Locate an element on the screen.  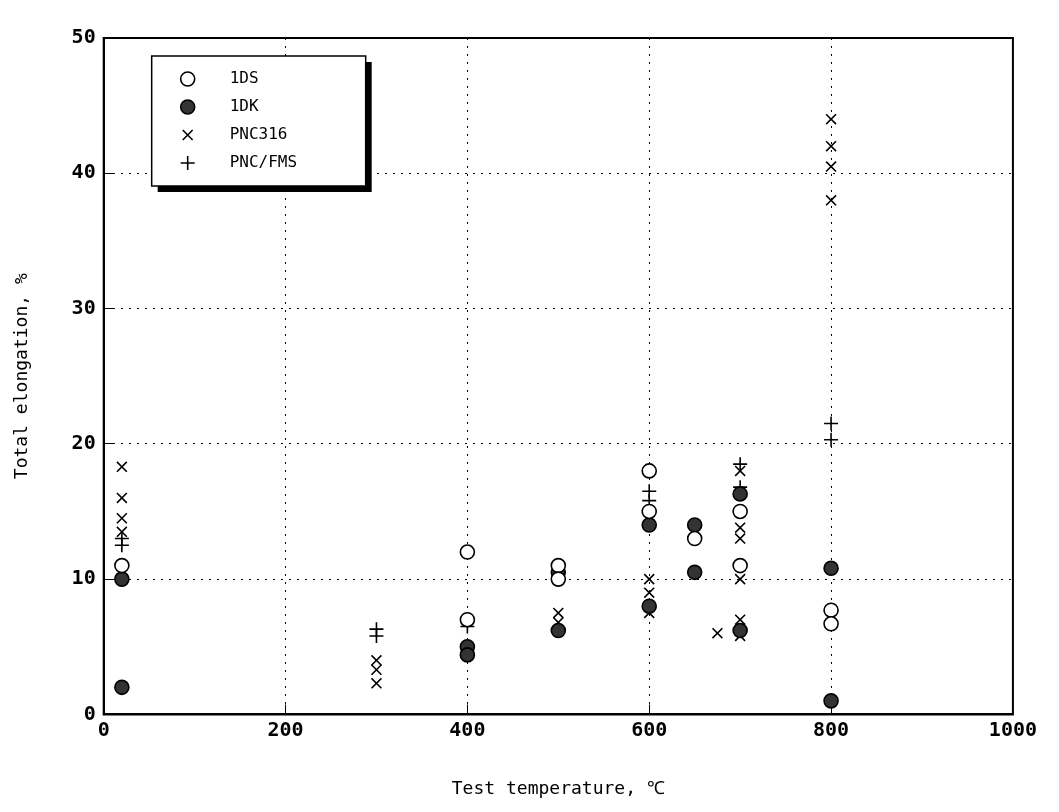
legend-label: 1DK is located at coordinates (244, 106).